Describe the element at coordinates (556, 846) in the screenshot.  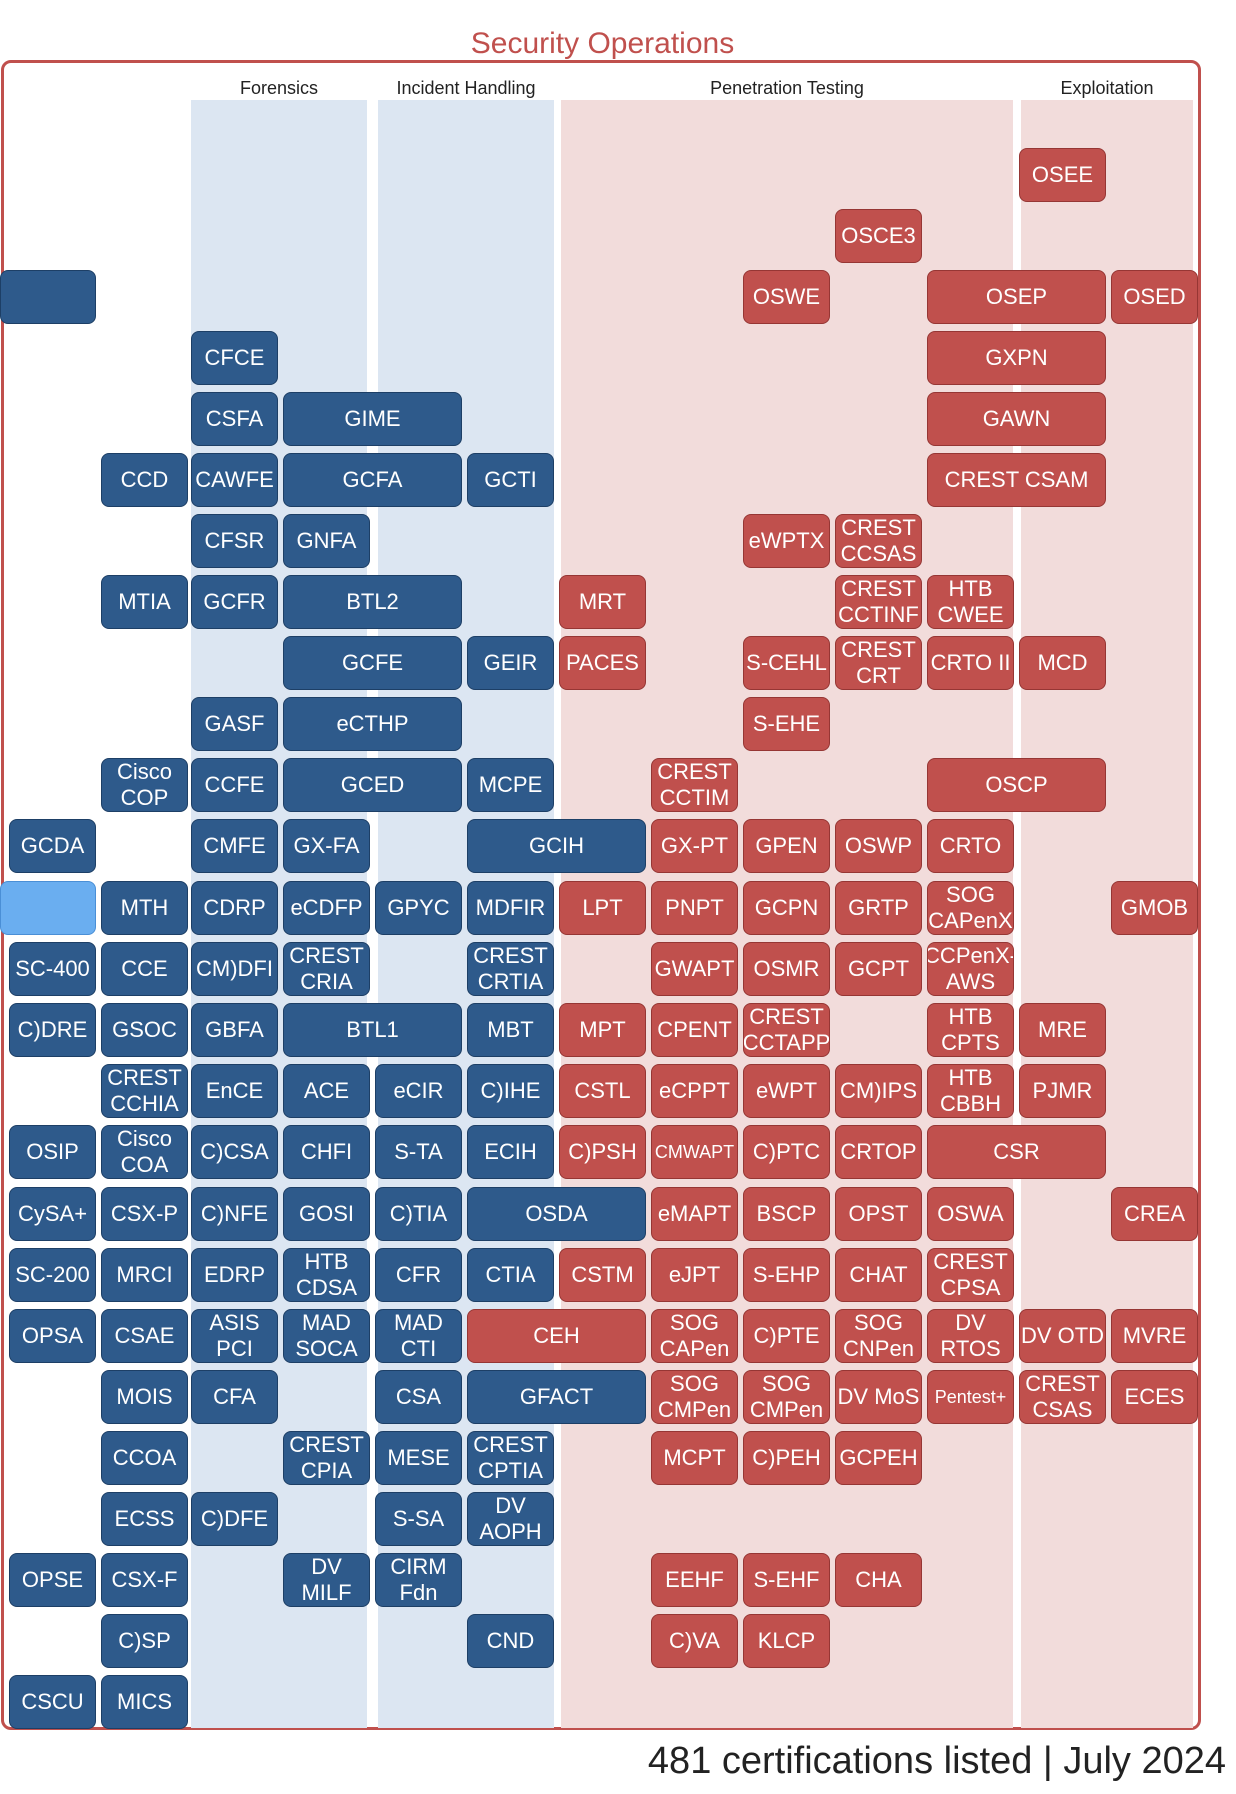
I see `cert-gcih: GCIH` at that location.